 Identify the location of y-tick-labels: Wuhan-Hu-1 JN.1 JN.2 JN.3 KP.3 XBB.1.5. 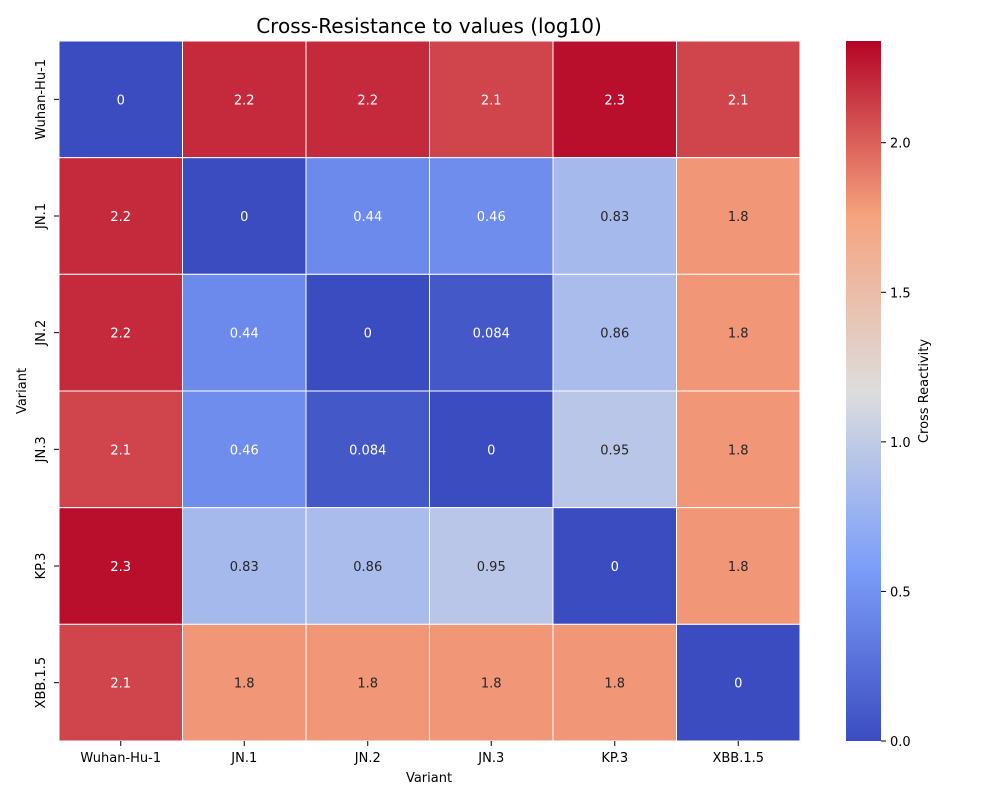
(46, 383).